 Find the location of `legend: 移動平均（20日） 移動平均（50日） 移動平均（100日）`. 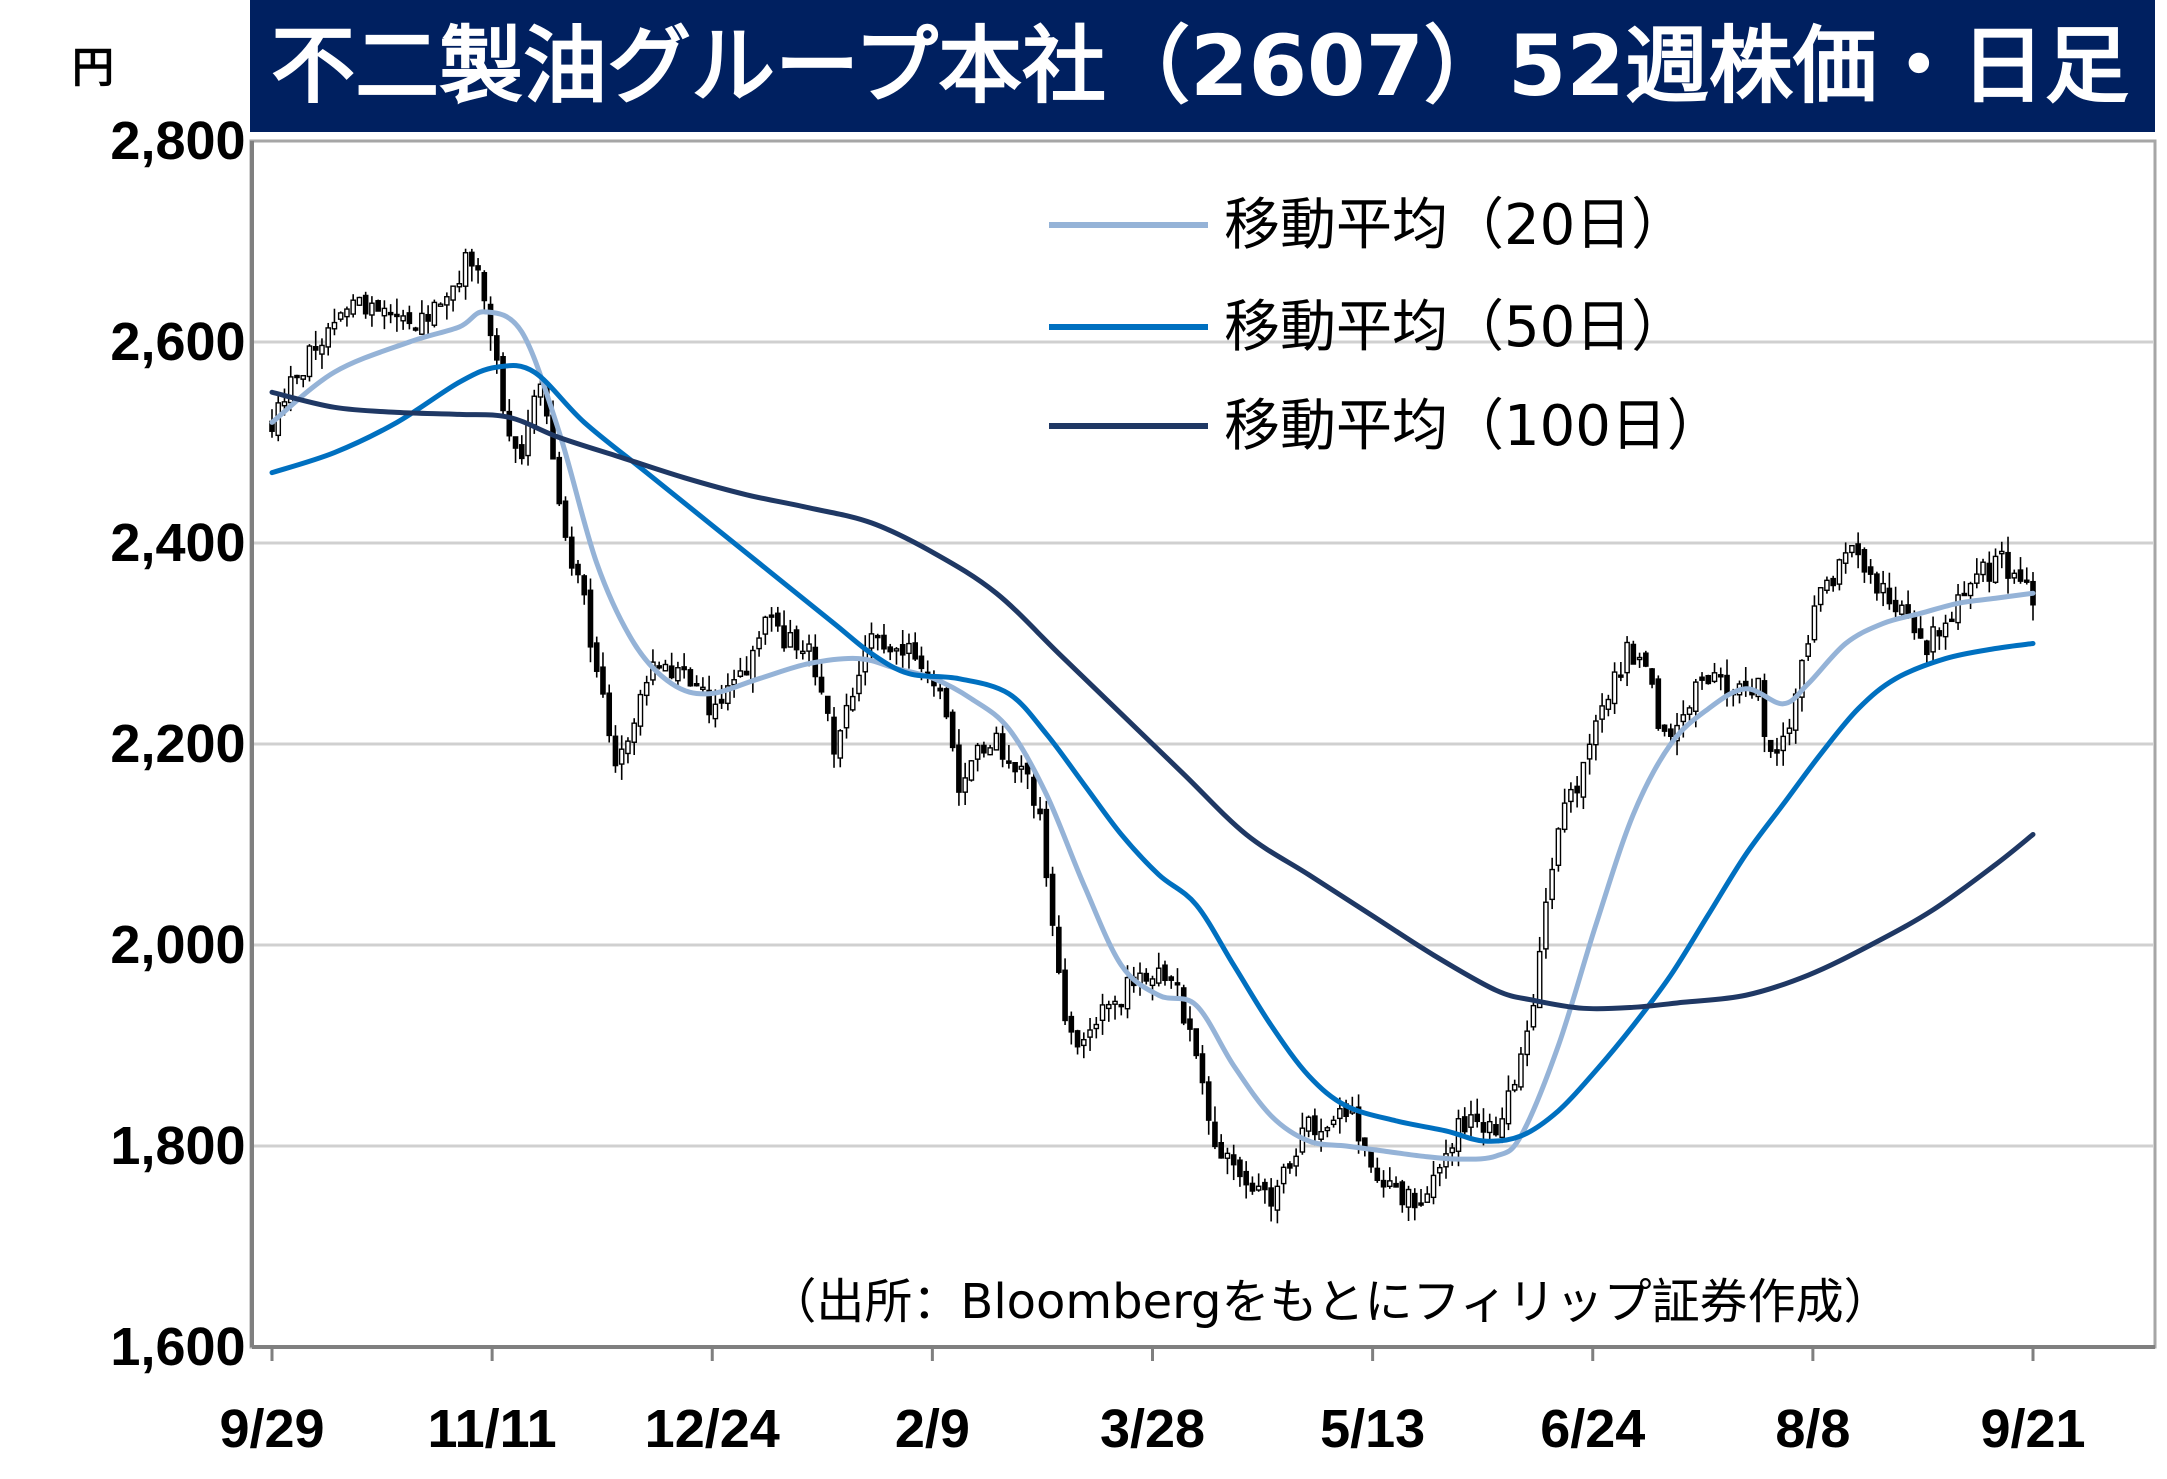

legend: 移動平均（20日） 移動平均（50日） 移動平均（100日） is located at coordinates (1386, 326).